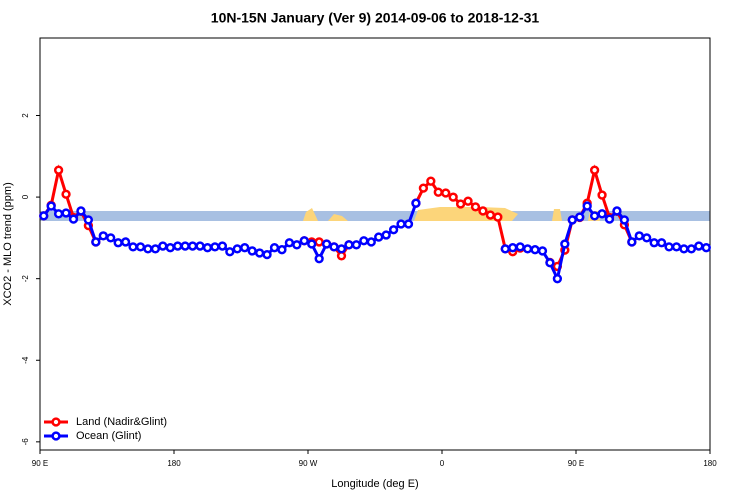 The width and height of the screenshot is (750, 500). Describe the element at coordinates (8, 243) in the screenshot. I see `y-axis-label: XCO2 - MLO trend (ppm)` at that location.